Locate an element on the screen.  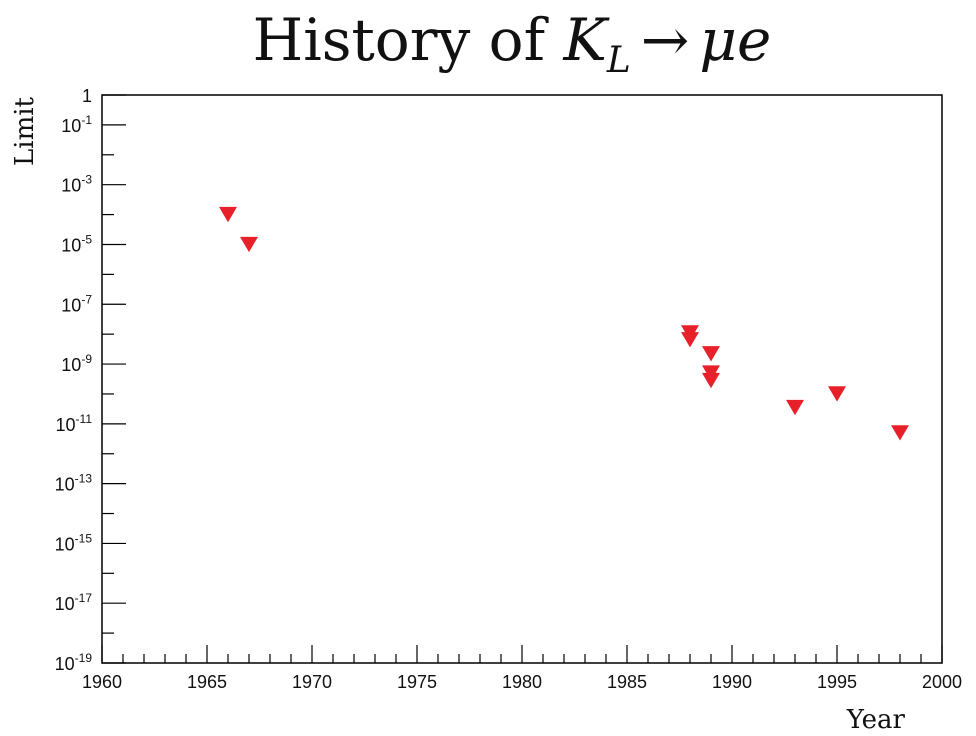
y-tick-exponent: -3 is located at coordinates (86, 180).